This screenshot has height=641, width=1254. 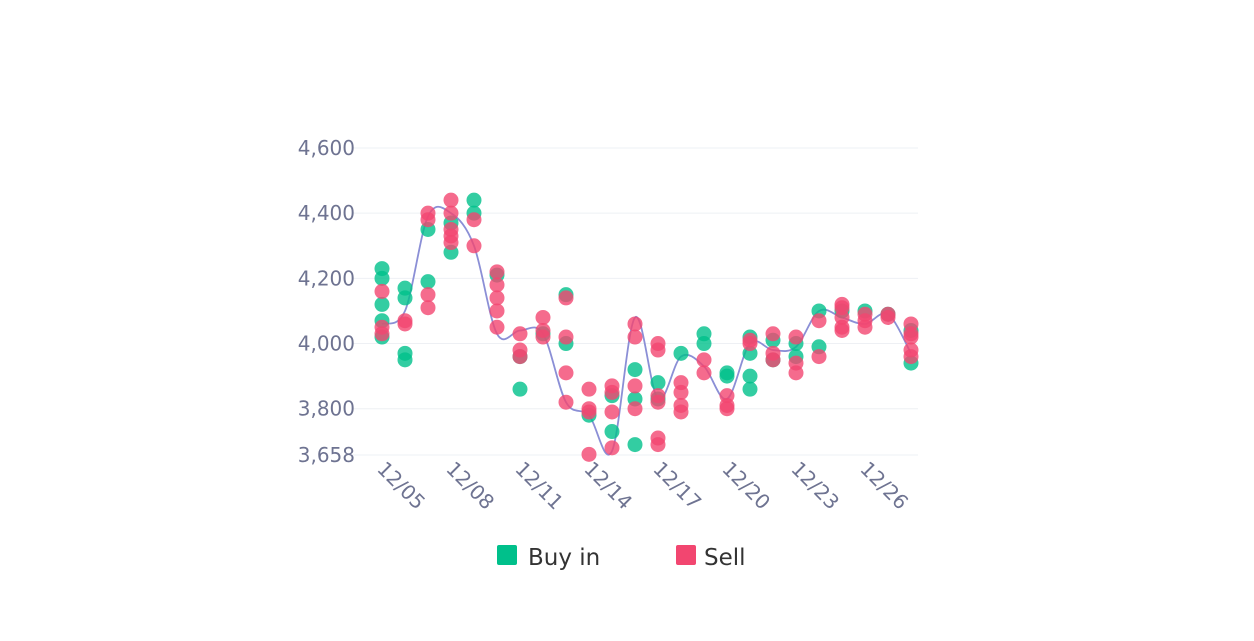 What do you see at coordinates (470, 486) in the screenshot?
I see `x-tick-label: 12/08` at bounding box center [470, 486].